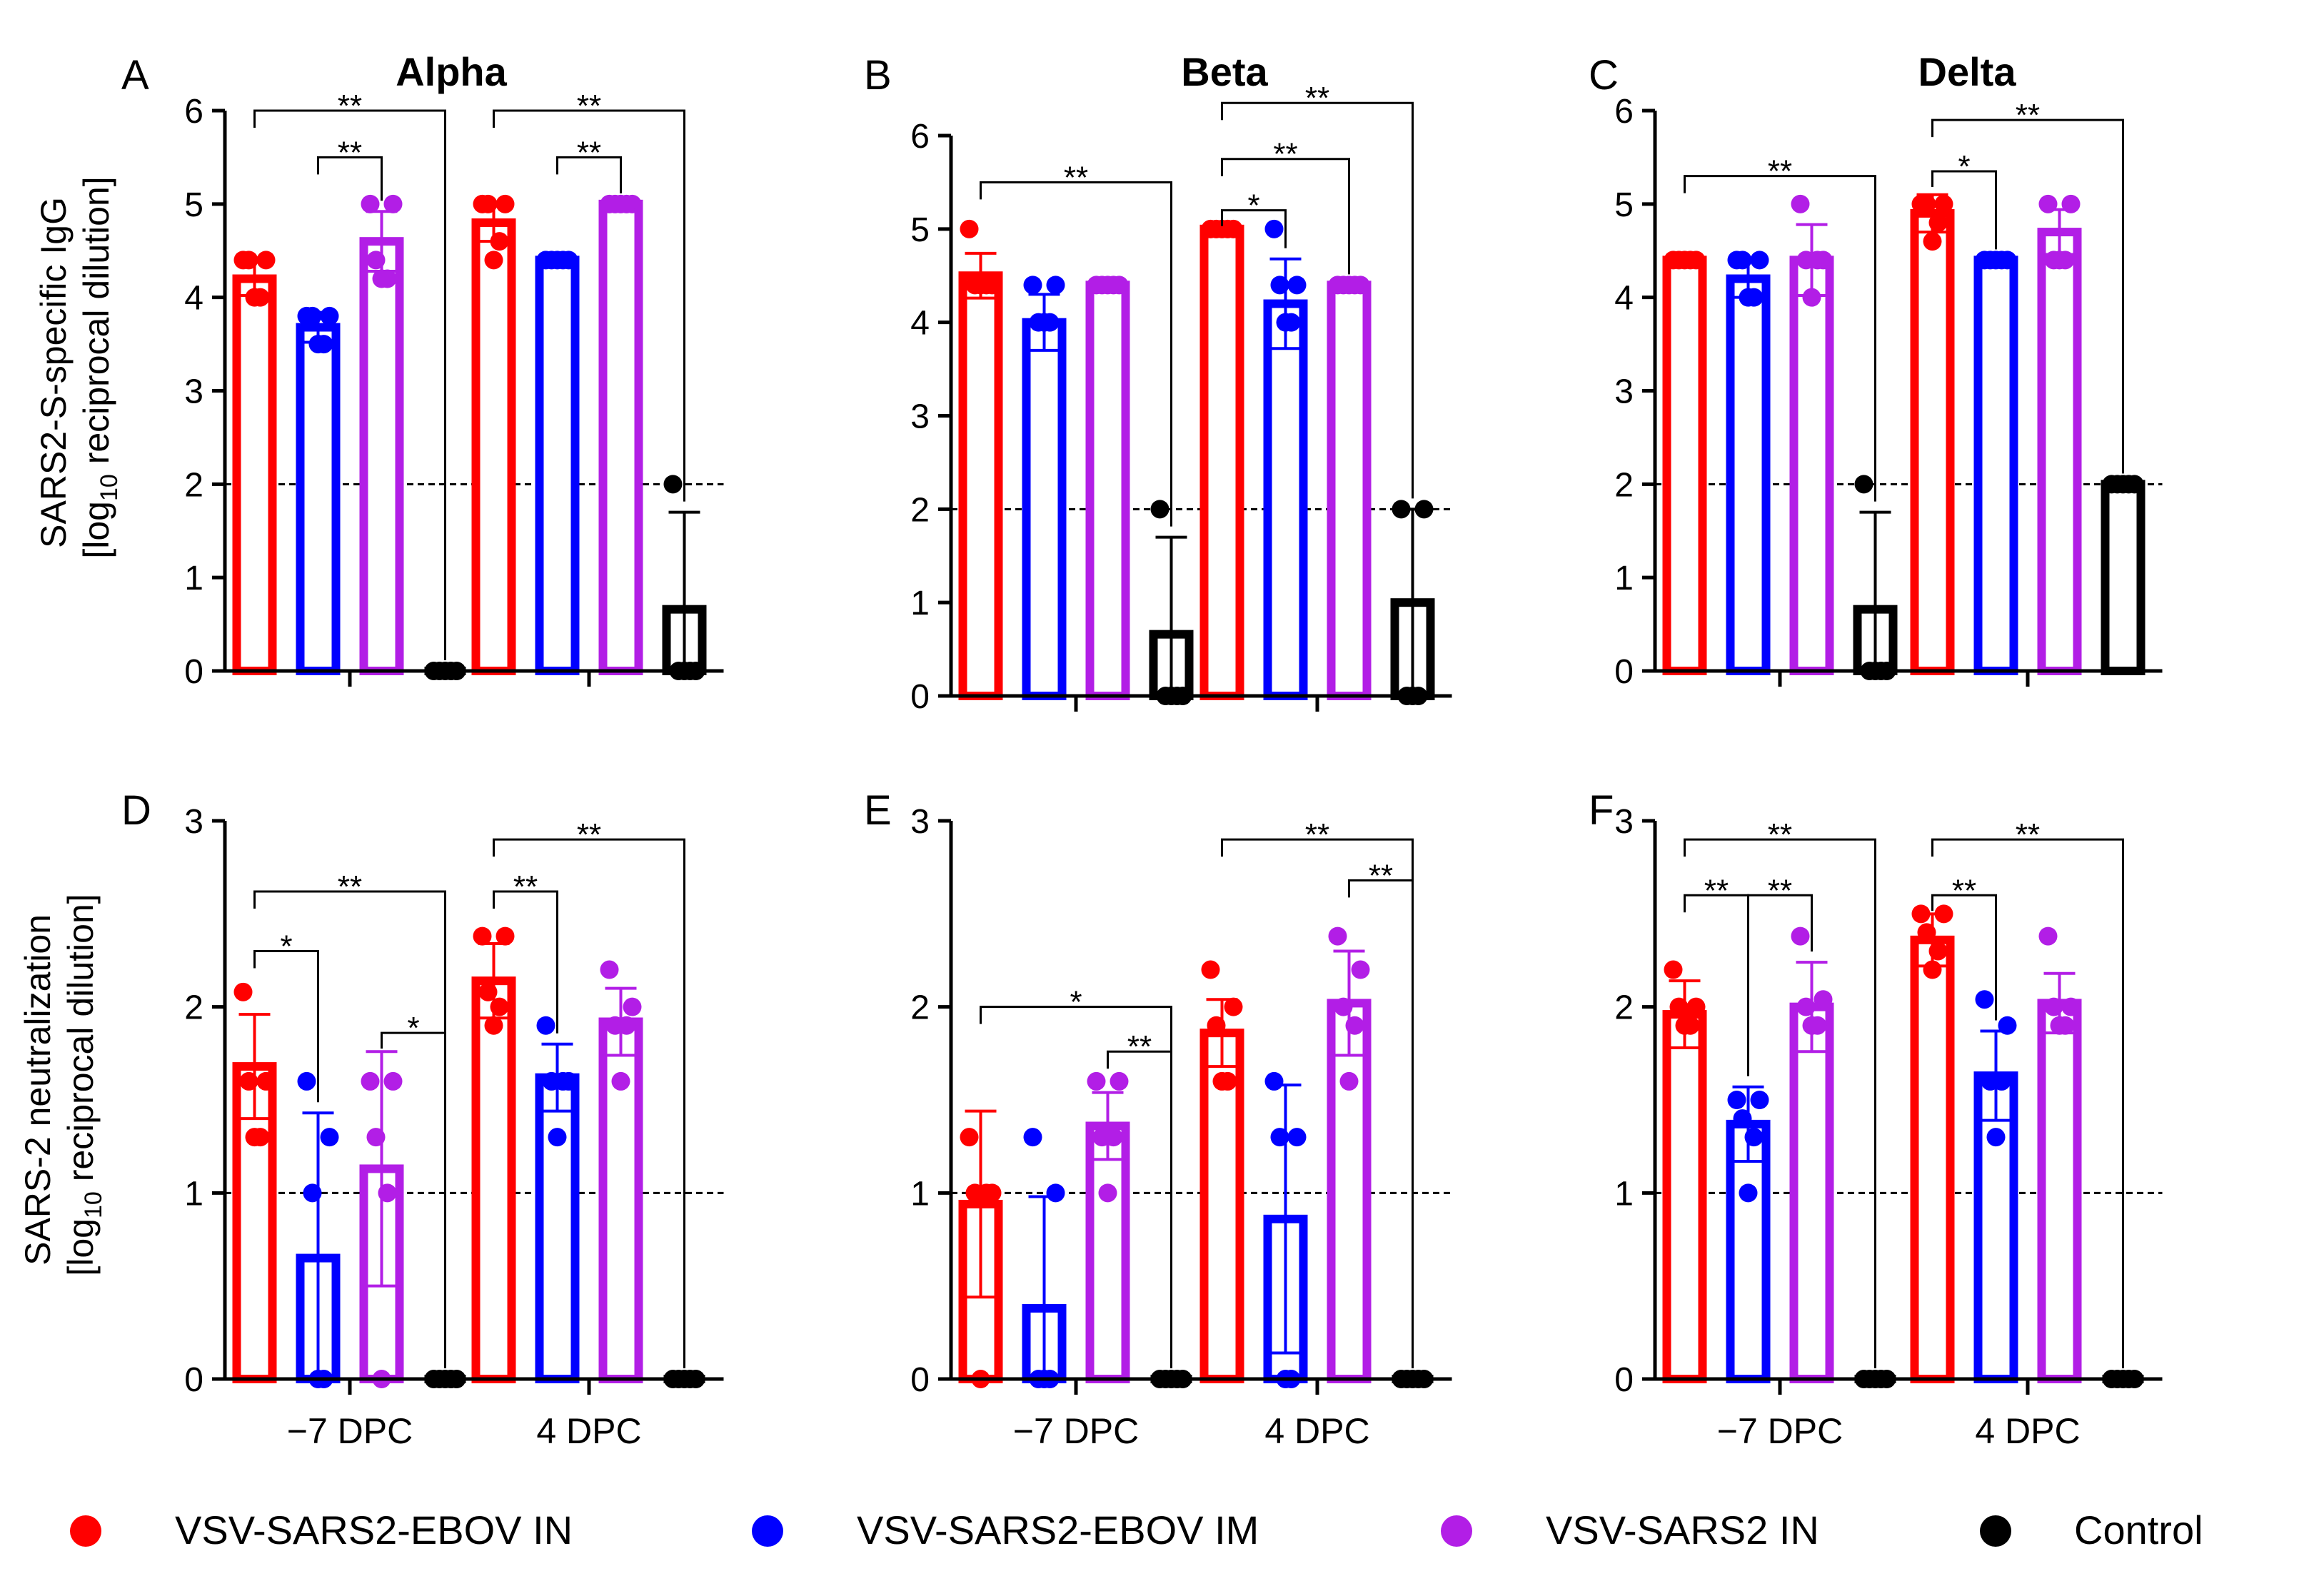 The width and height of the screenshot is (2324, 1581). What do you see at coordinates (2028, 835) in the screenshot?
I see `sig-label-F-3: **` at bounding box center [2028, 835].